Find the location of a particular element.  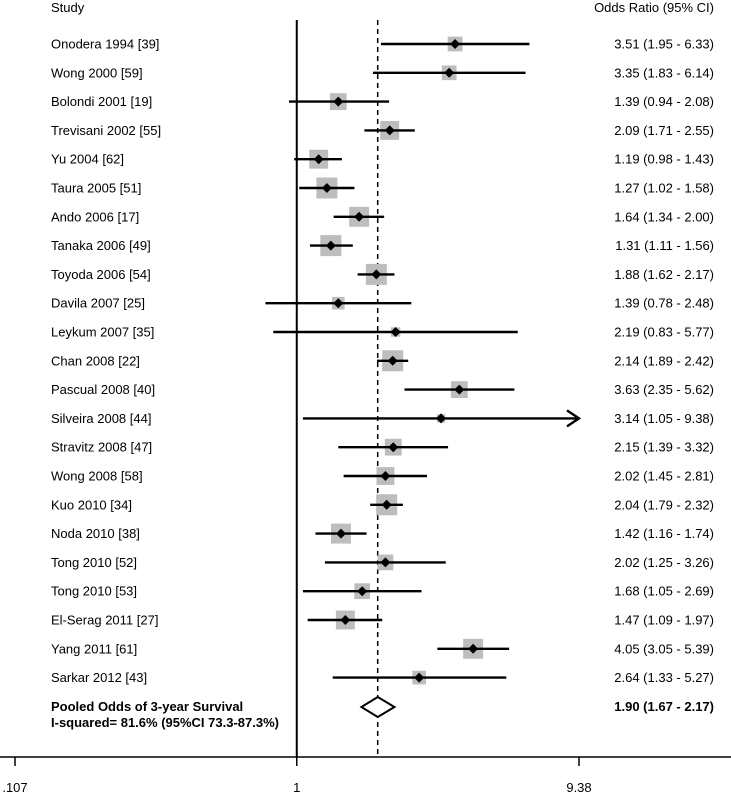

study-label: Sarkar 2012 [43] is located at coordinates (99, 677).